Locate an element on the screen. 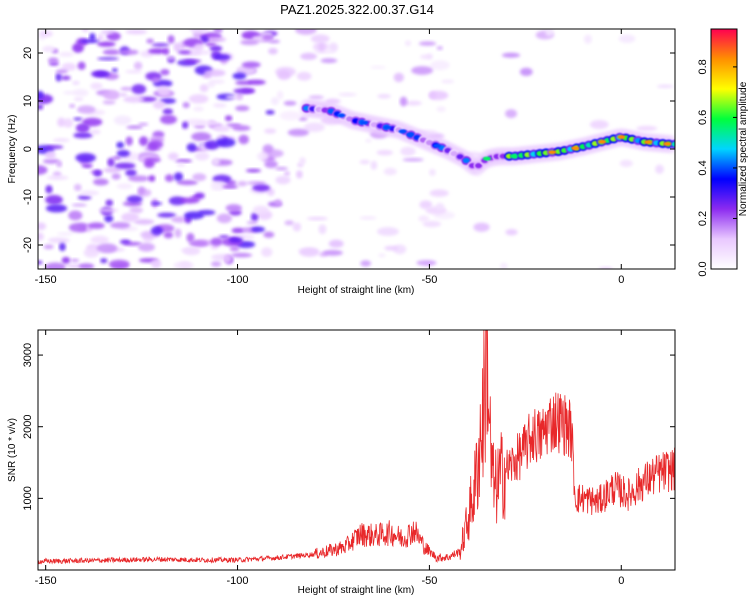 Image resolution: width=750 pixels, height=600 pixels. colorbar-ticks: 0.0 0.2 0.4 0.6 0.8 is located at coordinates (717, 152).